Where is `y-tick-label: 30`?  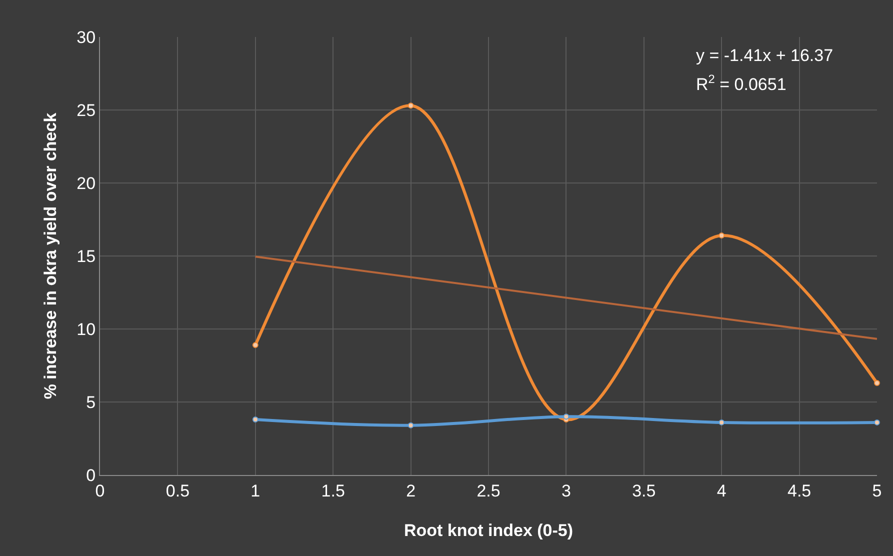 y-tick-label: 30 is located at coordinates (86, 37).